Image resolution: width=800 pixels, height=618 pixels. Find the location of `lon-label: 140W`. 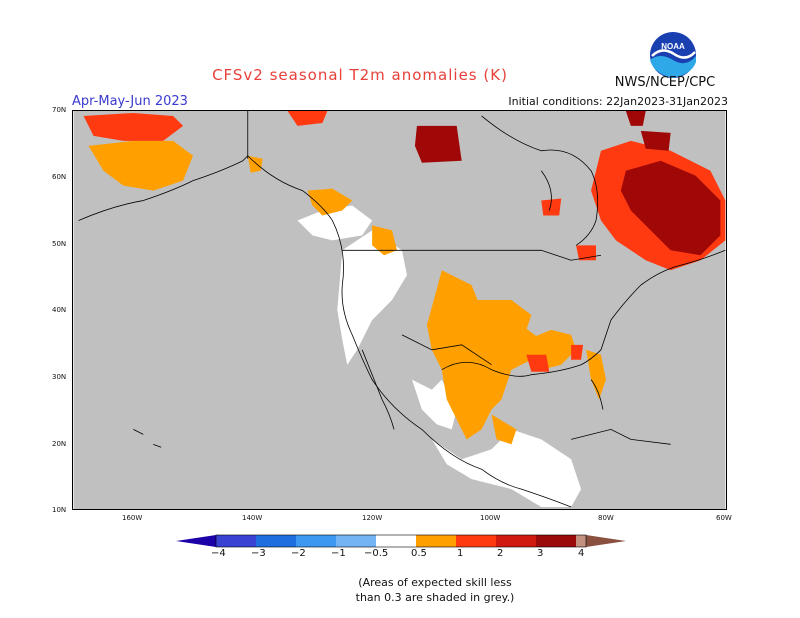

lon-label: 140W is located at coordinates (252, 518).